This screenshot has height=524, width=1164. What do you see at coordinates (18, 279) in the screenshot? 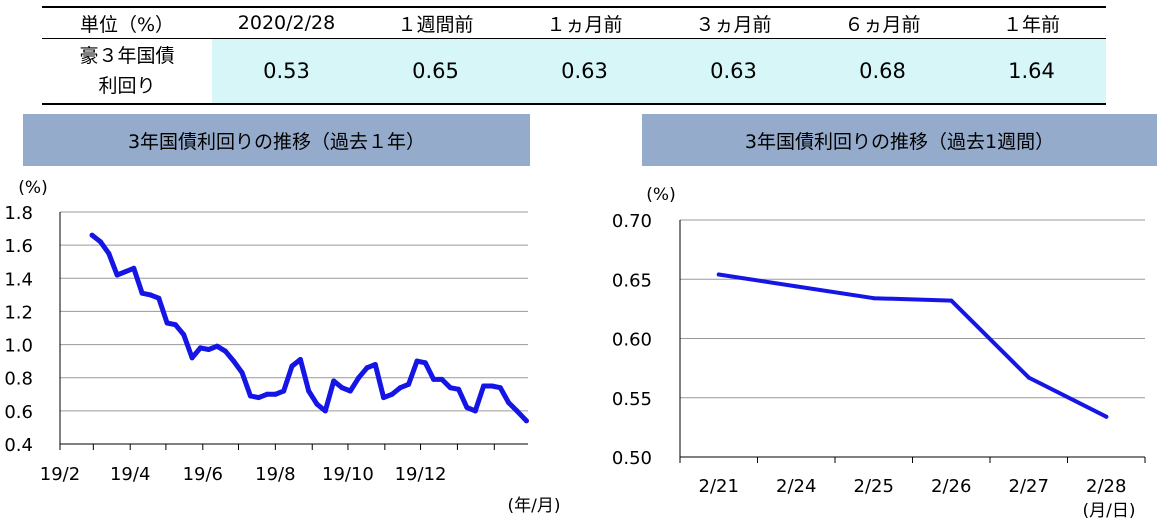
I see `chart1-ytick-label: 1.4` at bounding box center [18, 279].